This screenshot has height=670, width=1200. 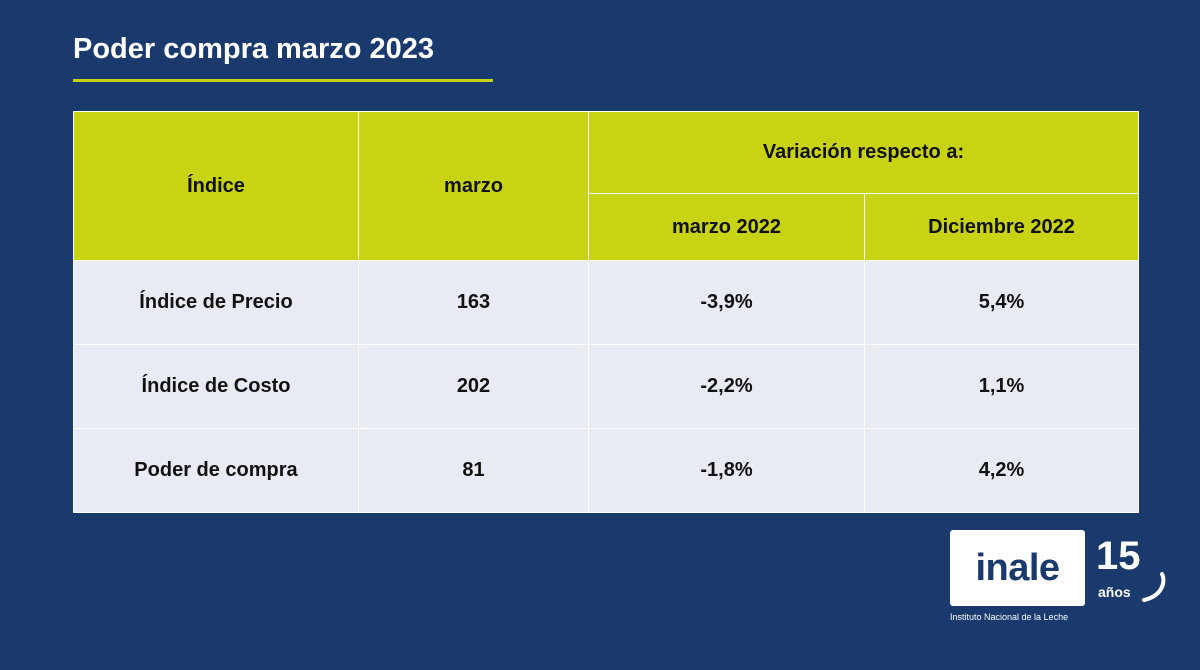 What do you see at coordinates (863, 152) in the screenshot?
I see `header-variacion: Variación respecto a:` at bounding box center [863, 152].